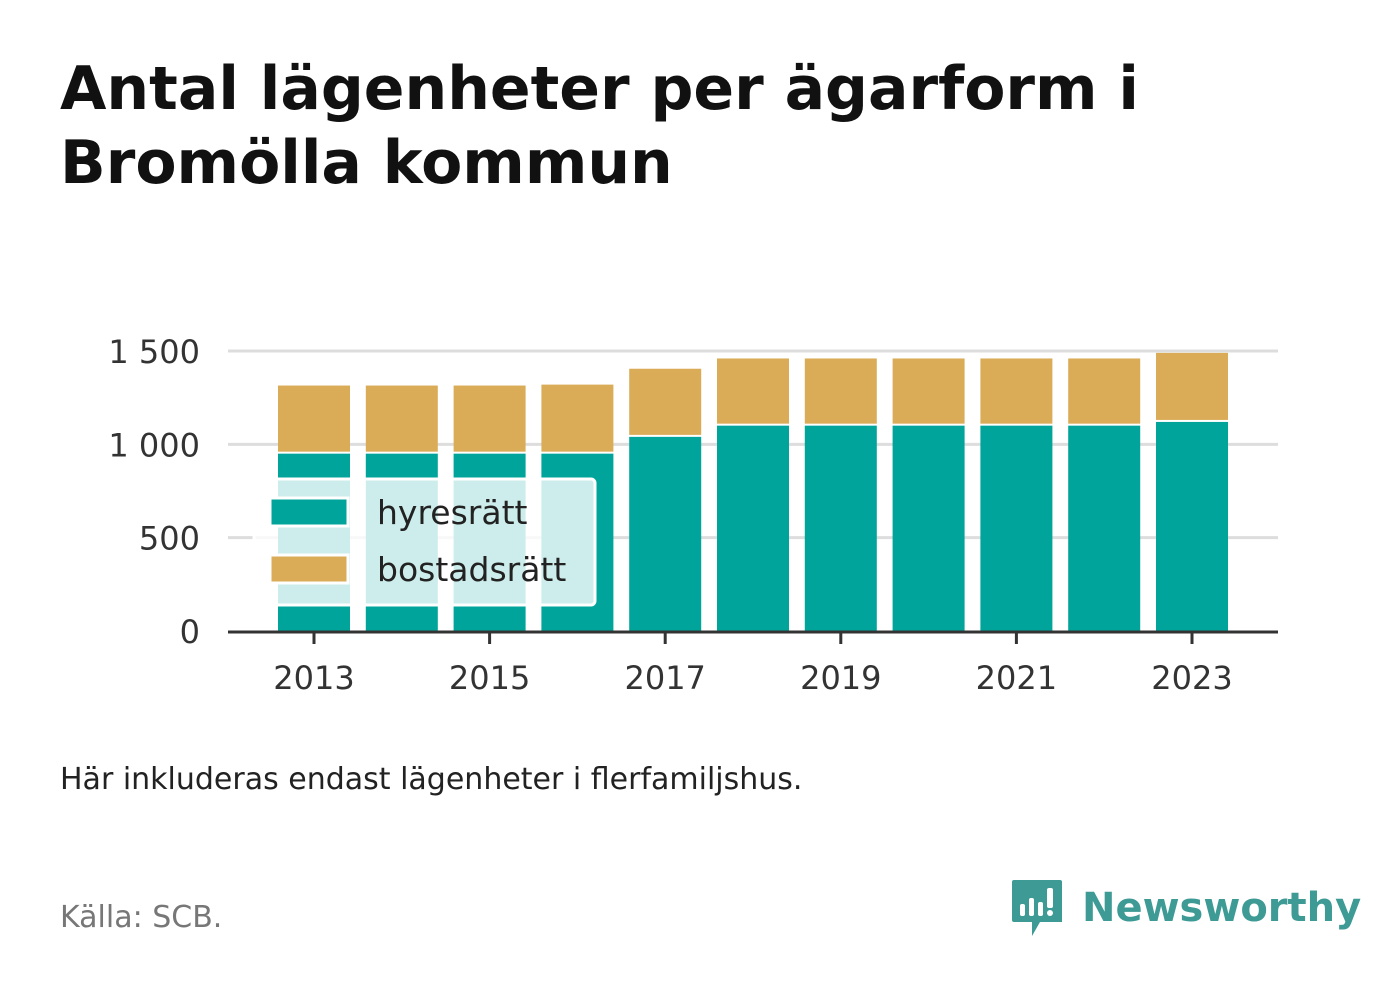  What do you see at coordinates (753, 528) in the screenshot?
I see `bar-hyresrätt-2018` at bounding box center [753, 528].